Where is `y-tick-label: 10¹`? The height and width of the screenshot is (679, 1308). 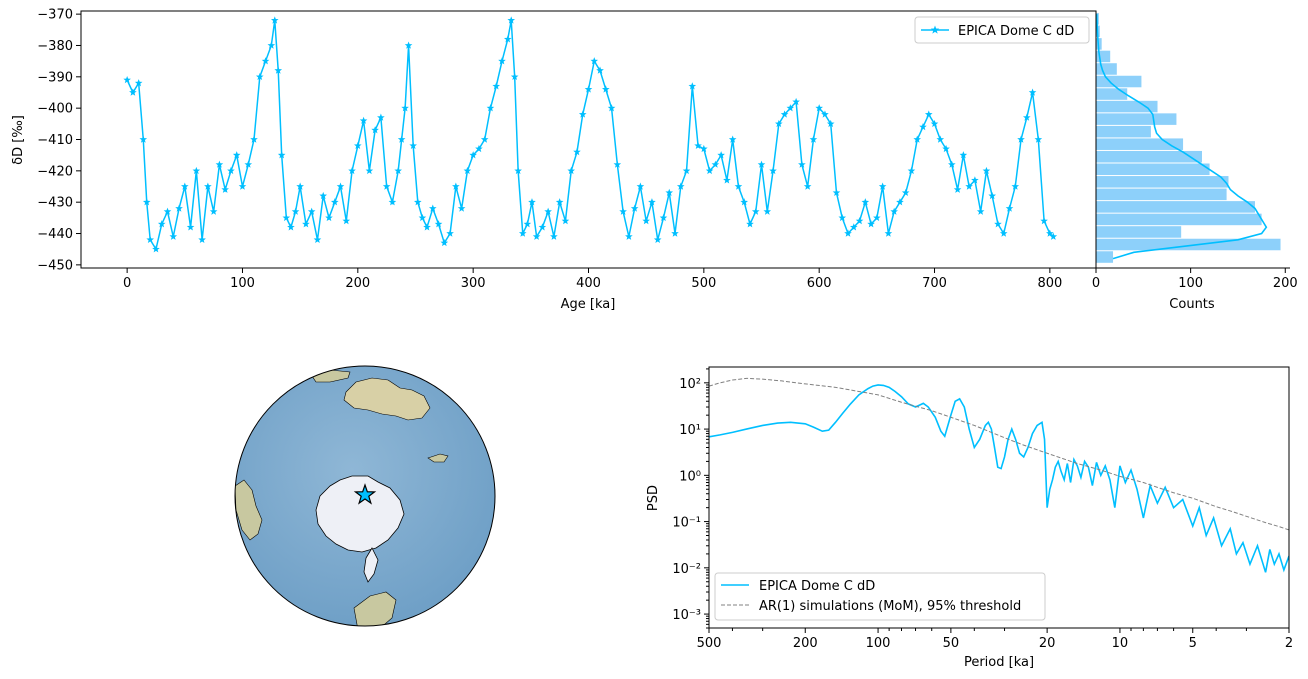
y-tick-label: 10¹ is located at coordinates (690, 430).